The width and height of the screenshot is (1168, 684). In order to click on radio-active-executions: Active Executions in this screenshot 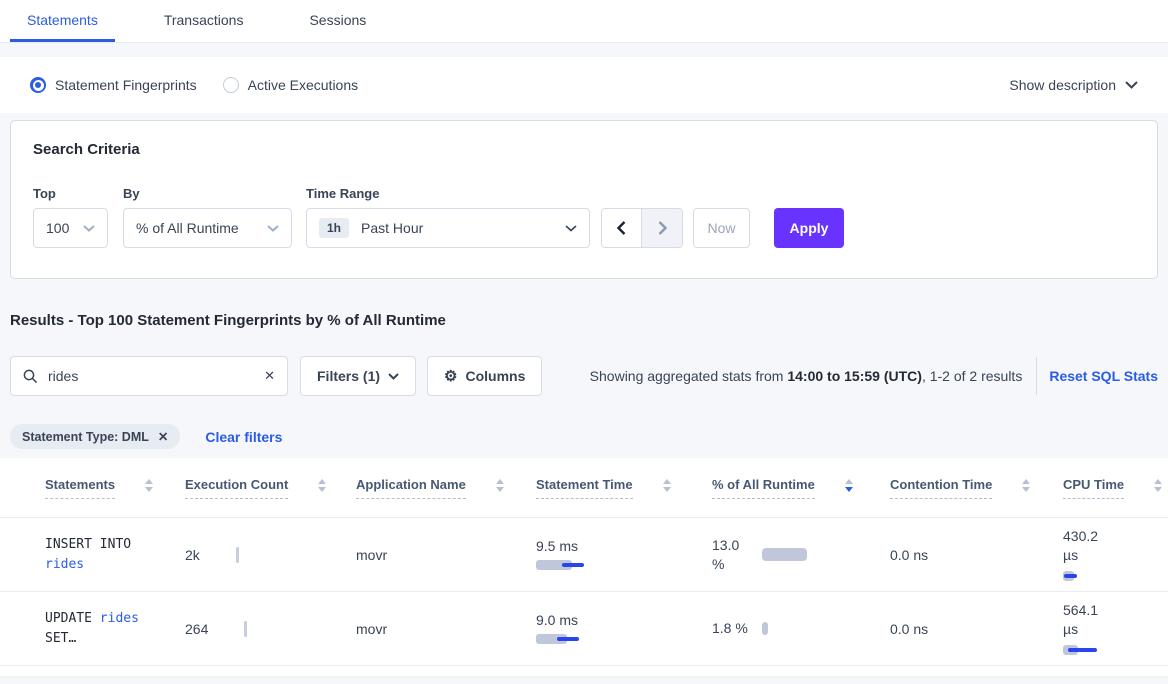, I will do `click(290, 85)`.